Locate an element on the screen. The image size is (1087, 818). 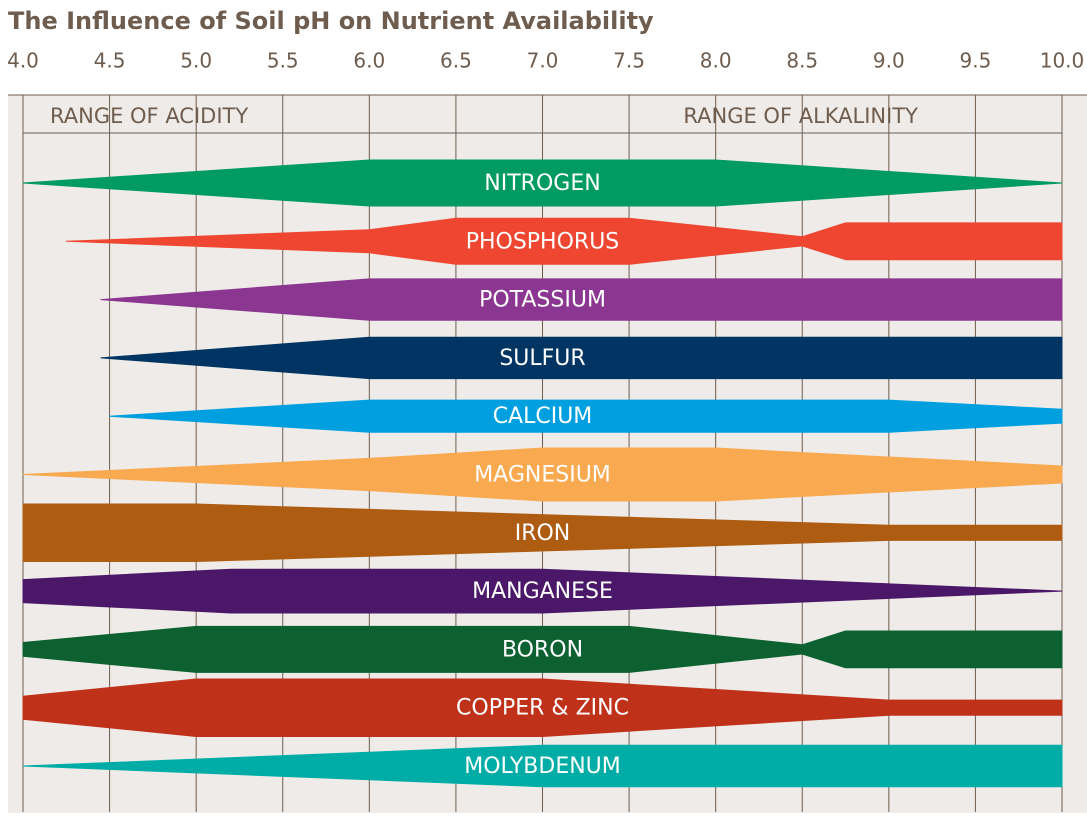
x-tick-label: 4.0 is located at coordinates (23, 61).